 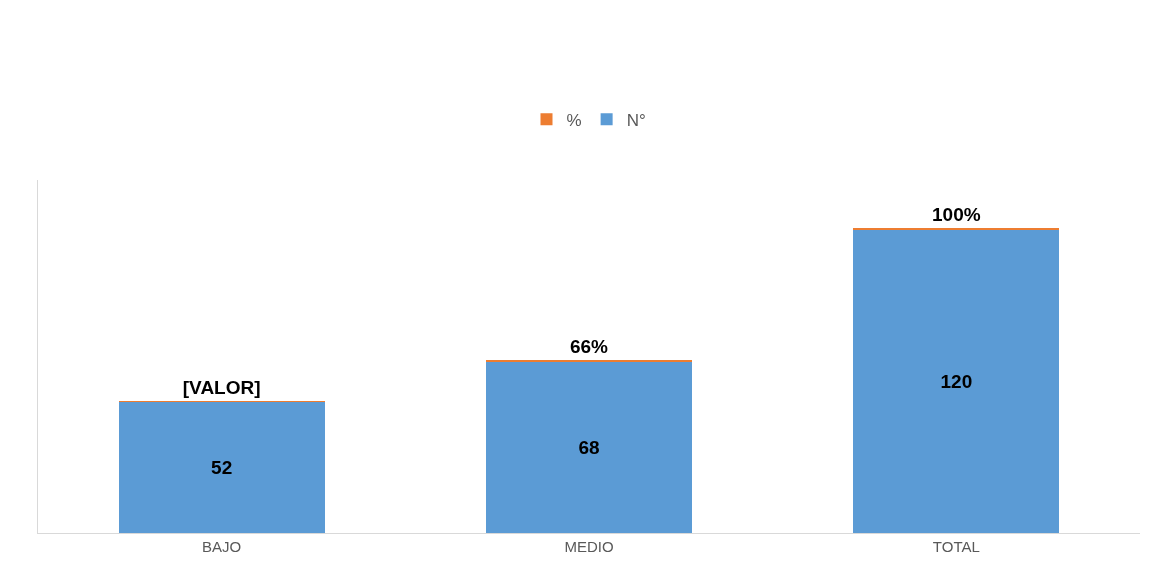 What do you see at coordinates (221, 387) in the screenshot?
I see `data-label: [VALOR]` at bounding box center [221, 387].